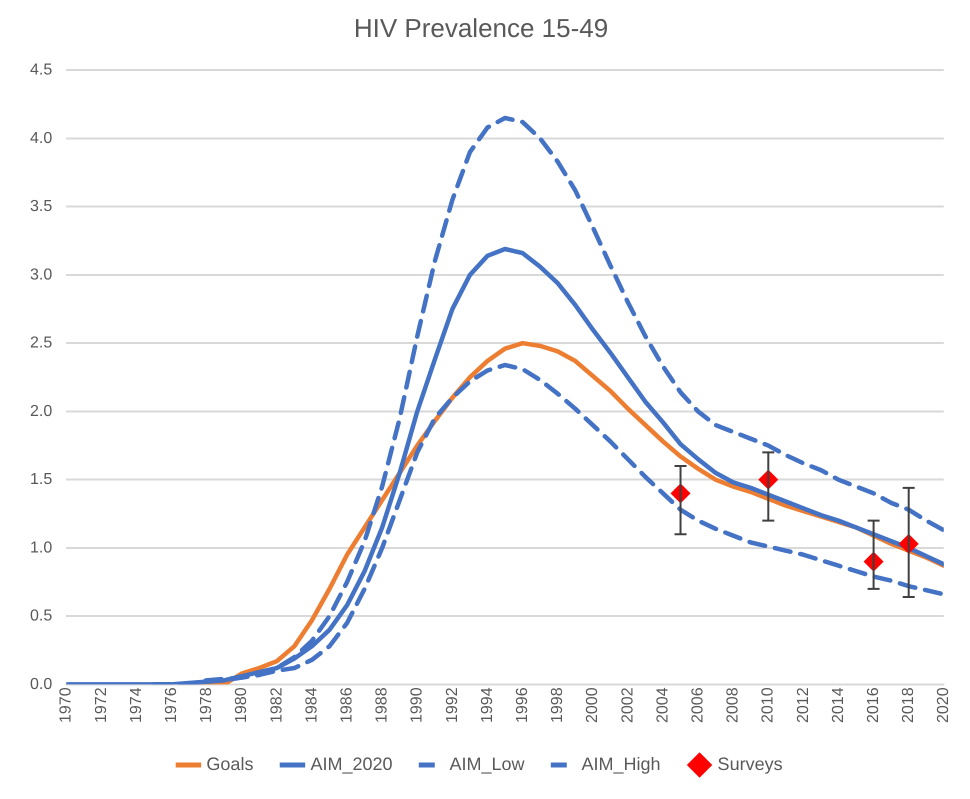 The height and width of the screenshot is (799, 970). Describe the element at coordinates (487, 705) in the screenshot. I see `x-tick-label: 1994` at that location.